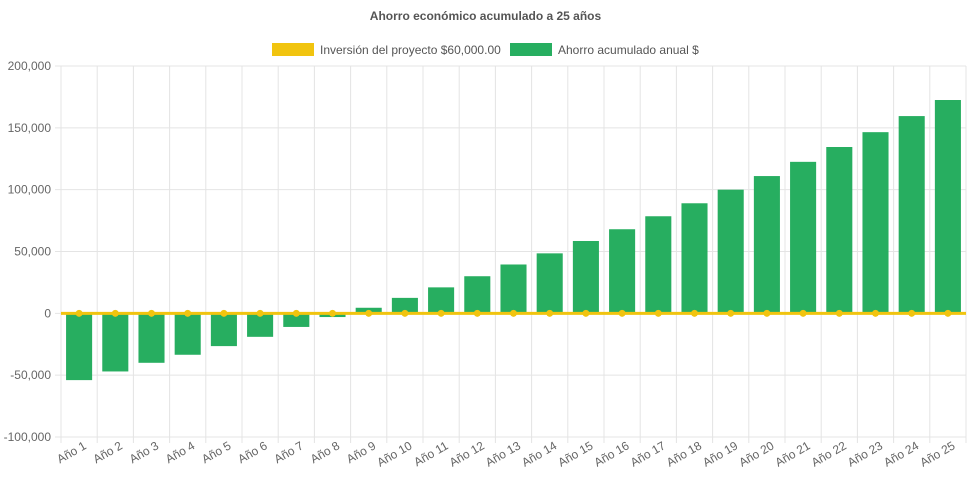 The width and height of the screenshot is (971, 485). What do you see at coordinates (28, 437) in the screenshot?
I see `y-tick-label: -100,000` at bounding box center [28, 437].